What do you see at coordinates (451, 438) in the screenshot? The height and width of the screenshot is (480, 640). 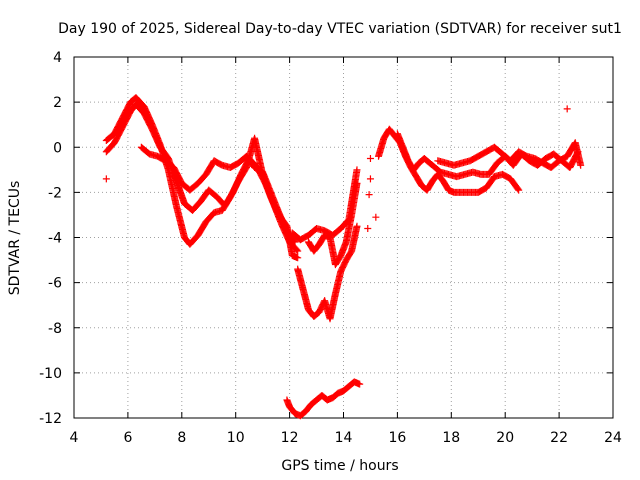 I see `x-tick-label: 18` at bounding box center [451, 438].